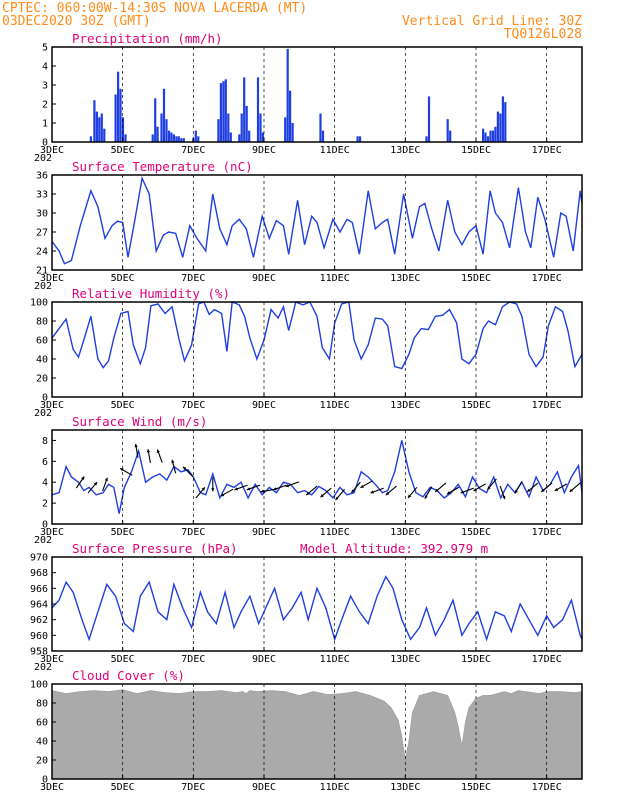 This screenshot has width=618, height=800. What do you see at coordinates (317, 731) in the screenshot?
I see `cloud-frame` at bounding box center [317, 731].